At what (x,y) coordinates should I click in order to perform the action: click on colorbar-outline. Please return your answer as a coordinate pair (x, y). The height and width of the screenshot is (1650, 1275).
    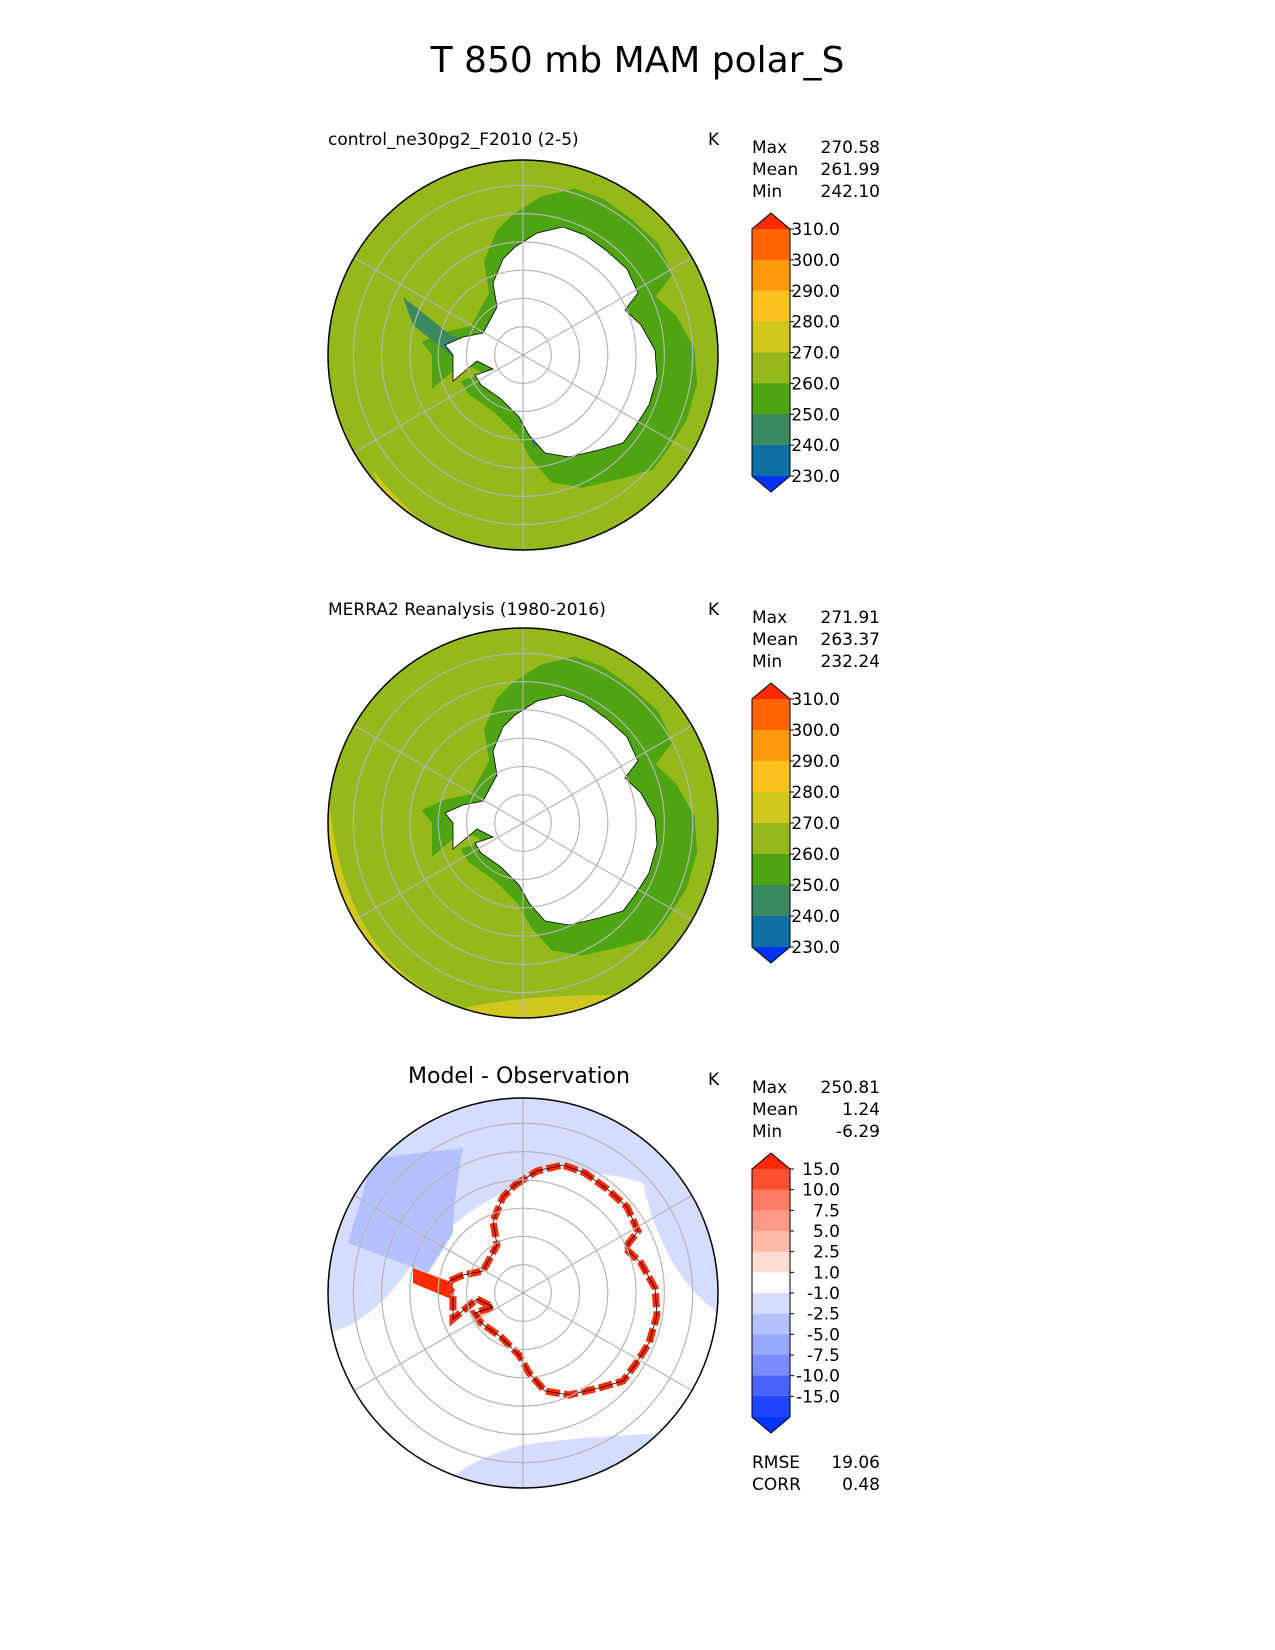
    Looking at the image, I should click on (771, 1293).